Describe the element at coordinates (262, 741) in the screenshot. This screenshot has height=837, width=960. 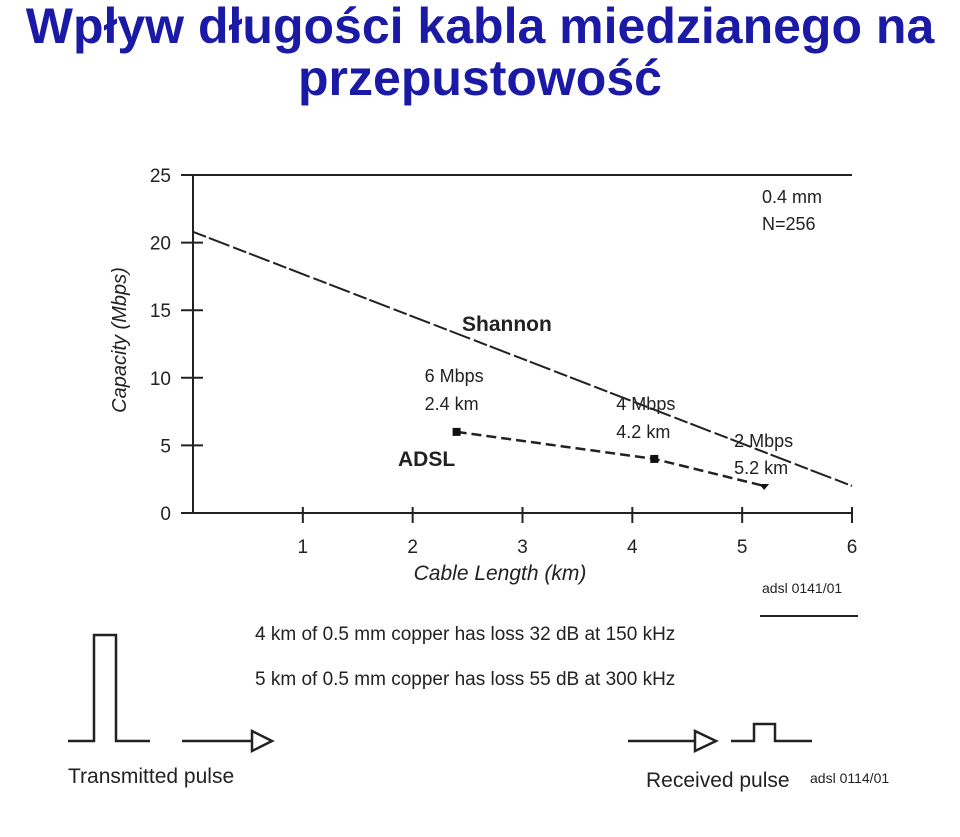
I see `transmitted-arrow-head-icon` at that location.